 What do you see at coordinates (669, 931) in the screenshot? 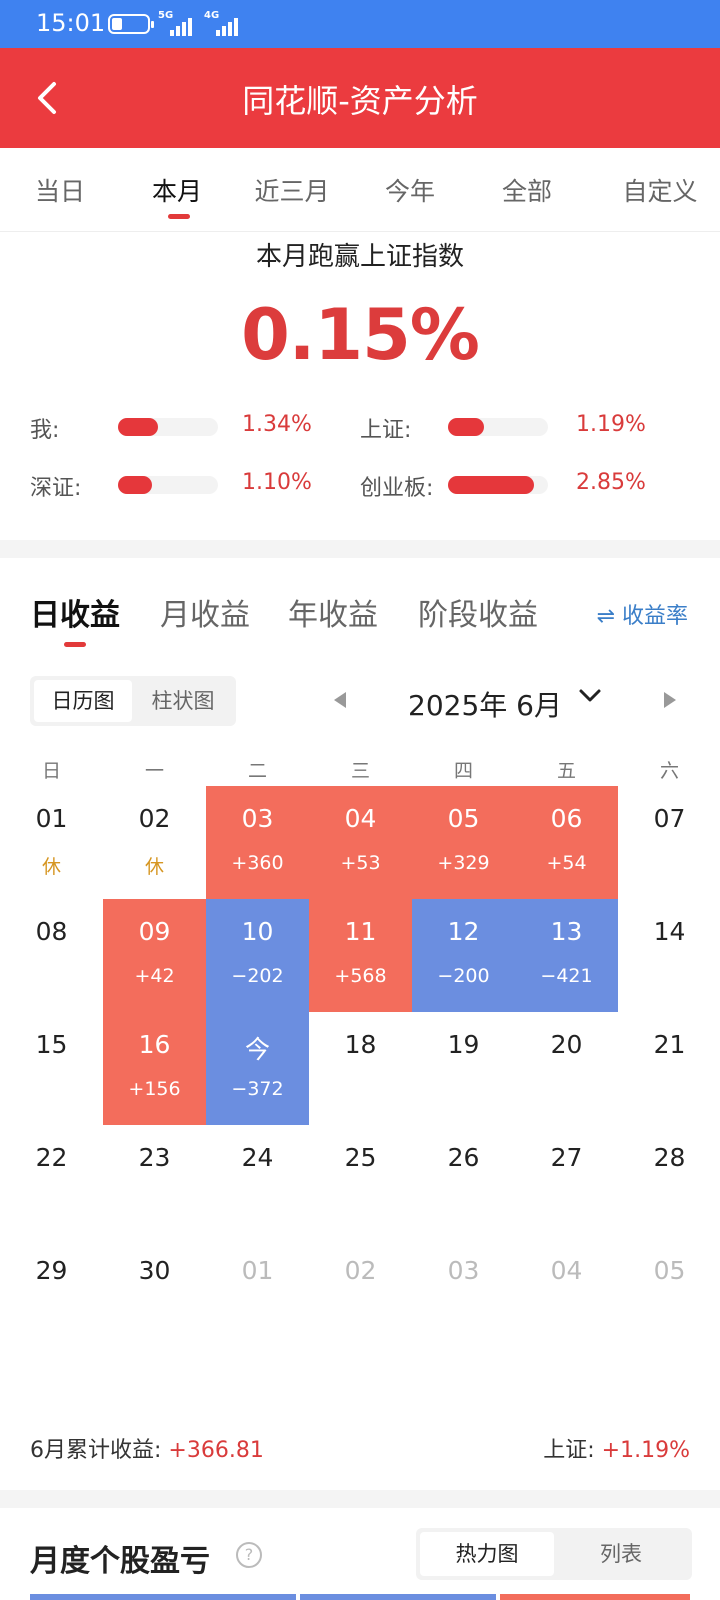
I see `day-number: 14` at bounding box center [669, 931].